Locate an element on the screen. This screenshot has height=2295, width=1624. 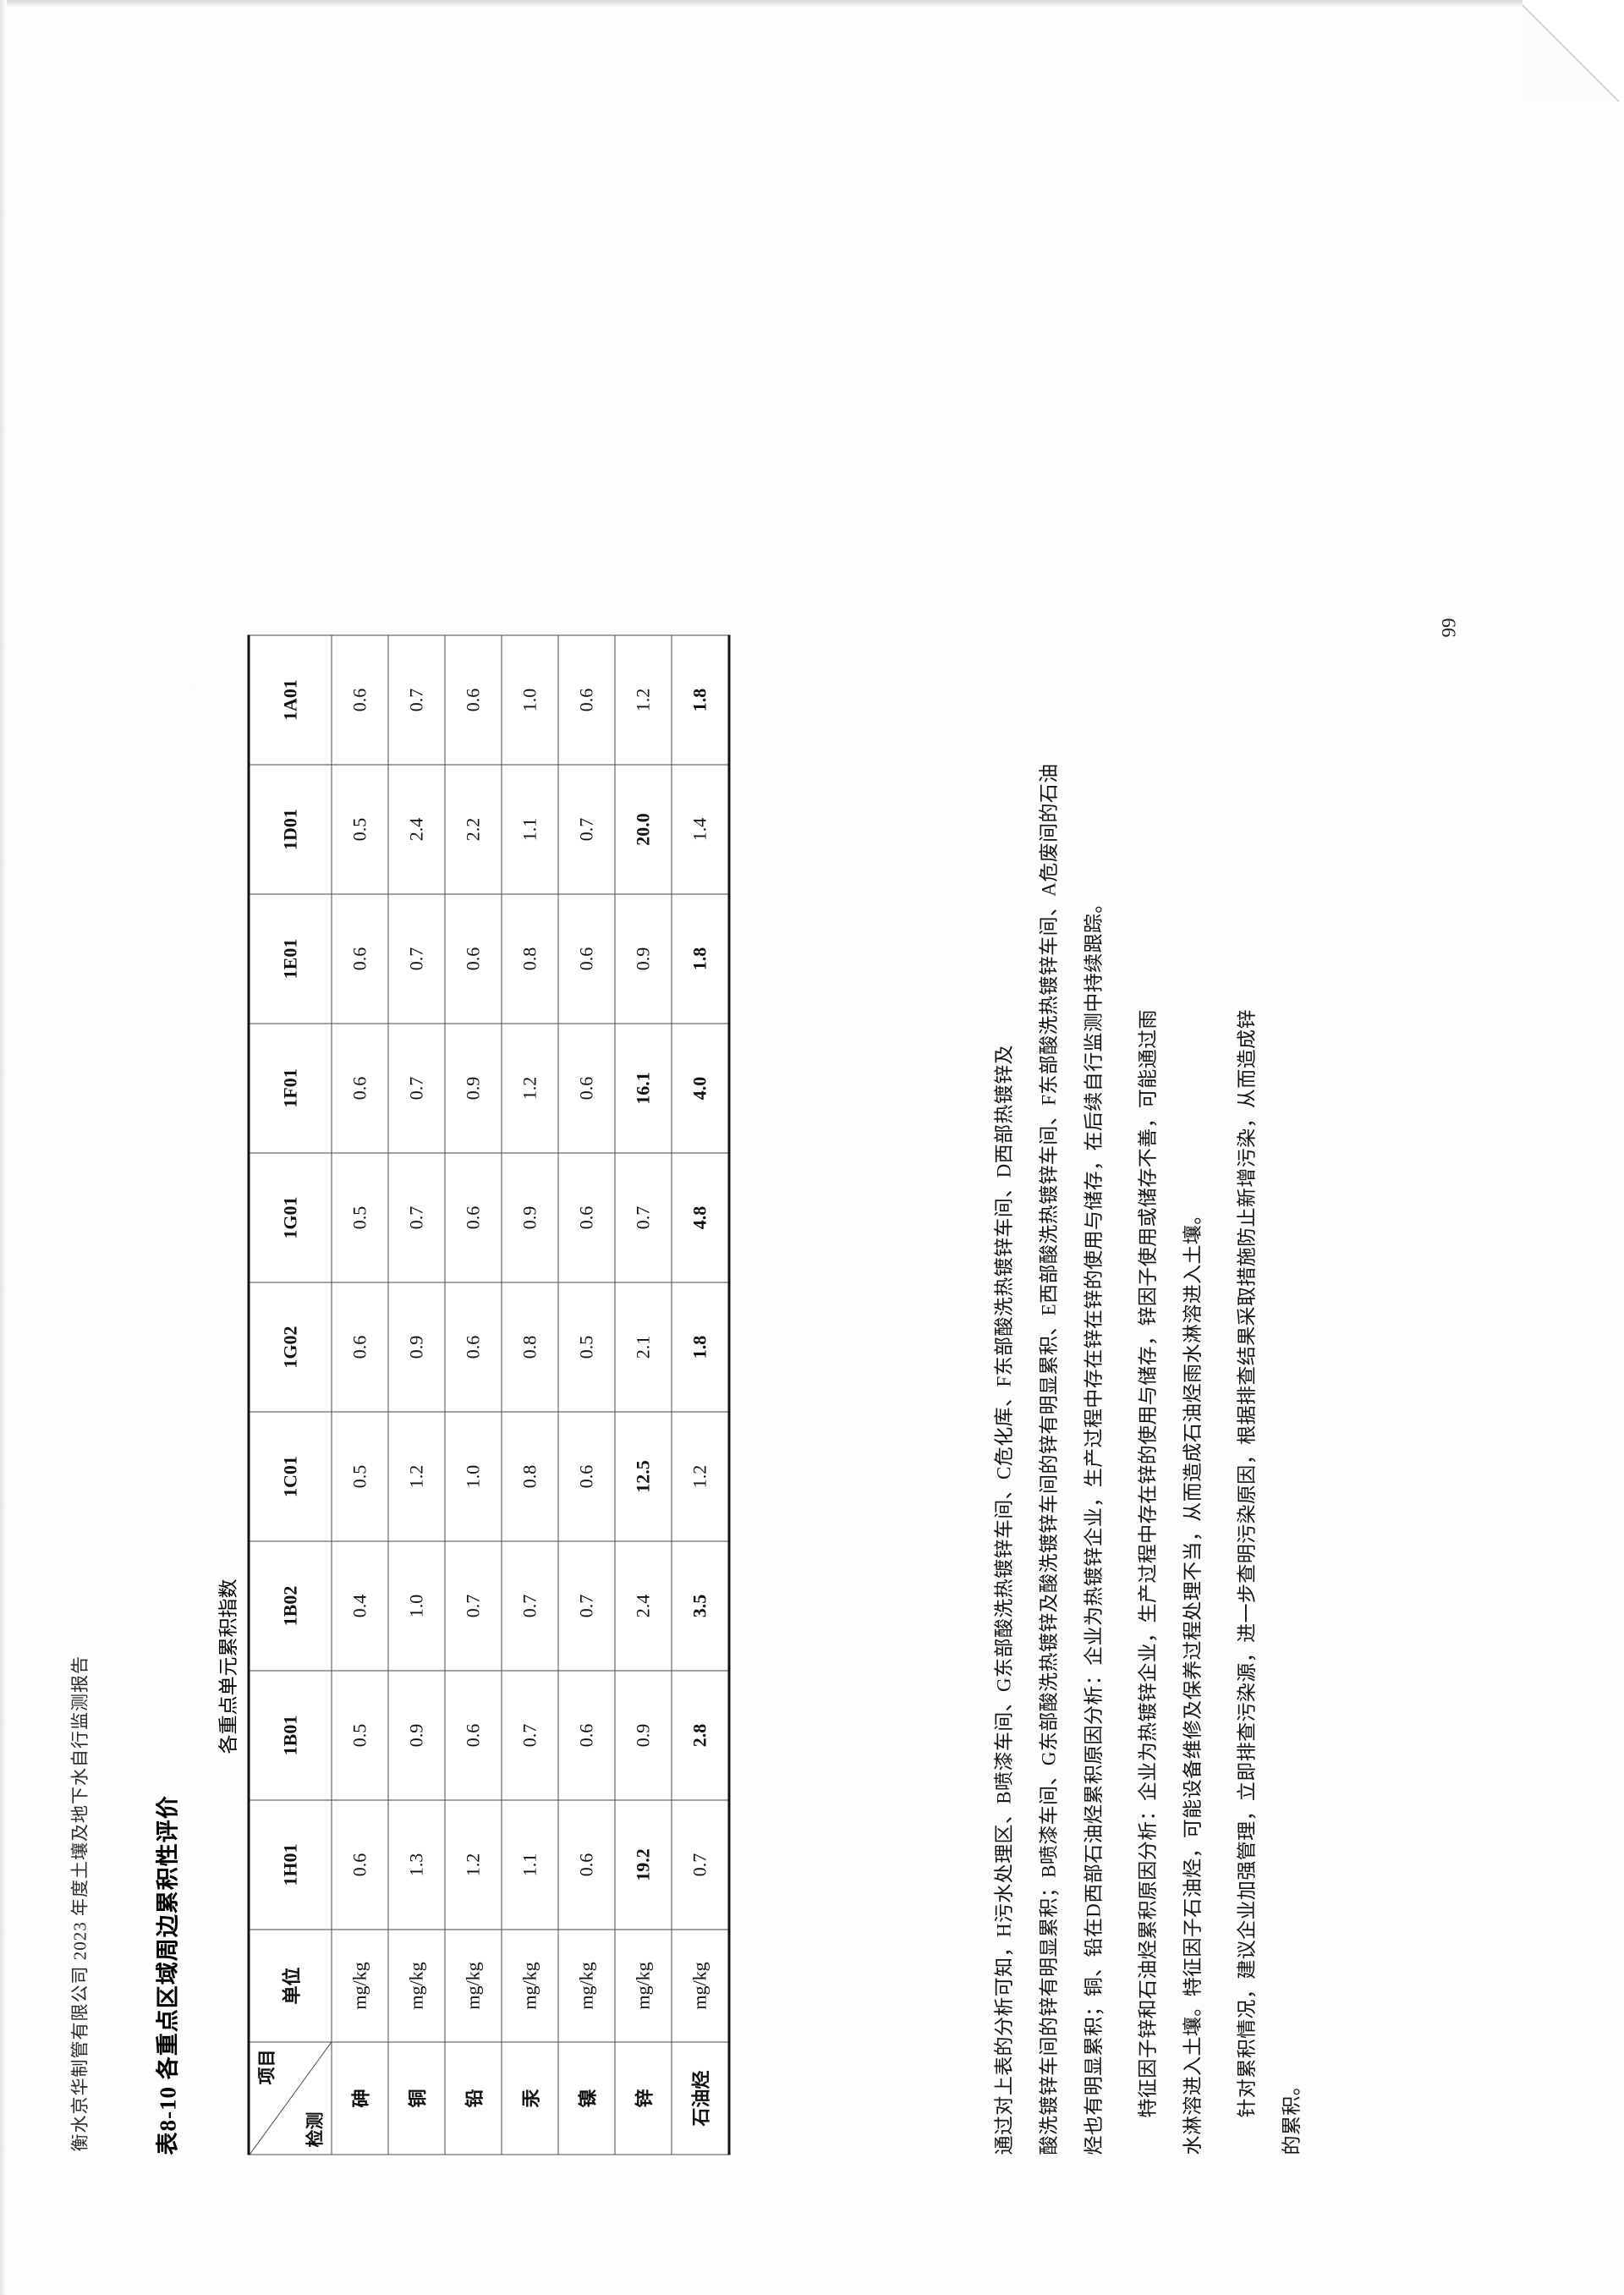
table-cell: 16.1 is located at coordinates (643, 1088).